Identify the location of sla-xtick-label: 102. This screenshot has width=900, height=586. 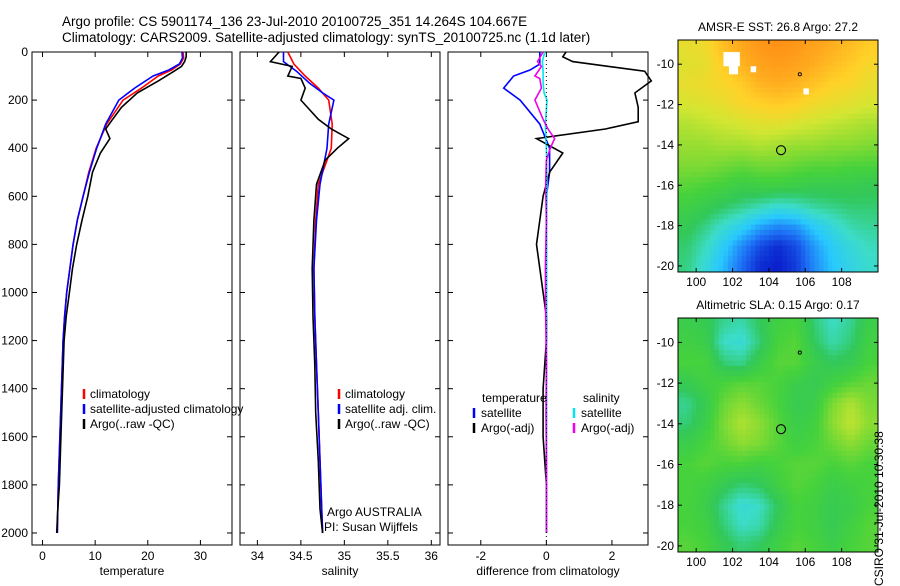
(733, 562).